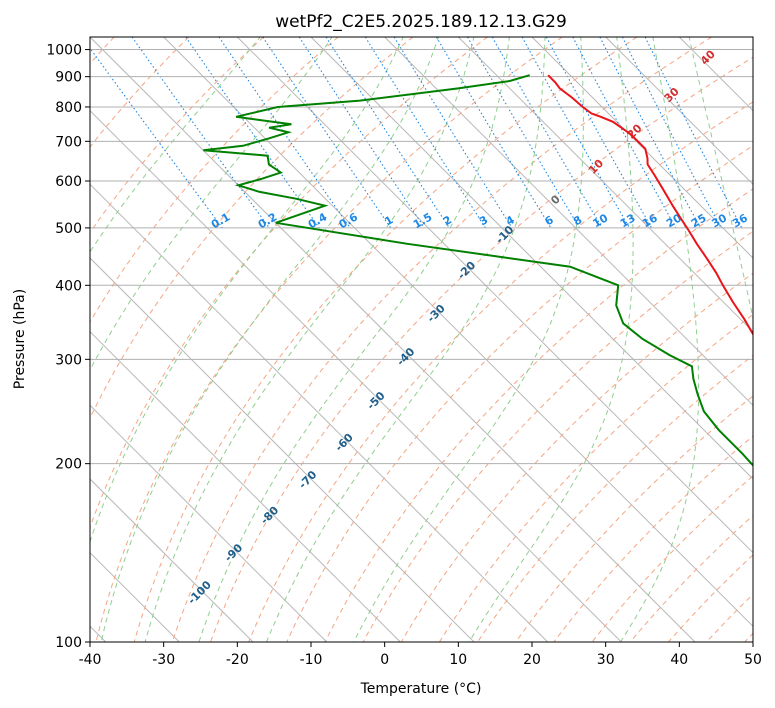 This screenshot has height=708, width=775. What do you see at coordinates (68, 182) in the screenshot?
I see `y-tick-label: 600` at bounding box center [68, 182].